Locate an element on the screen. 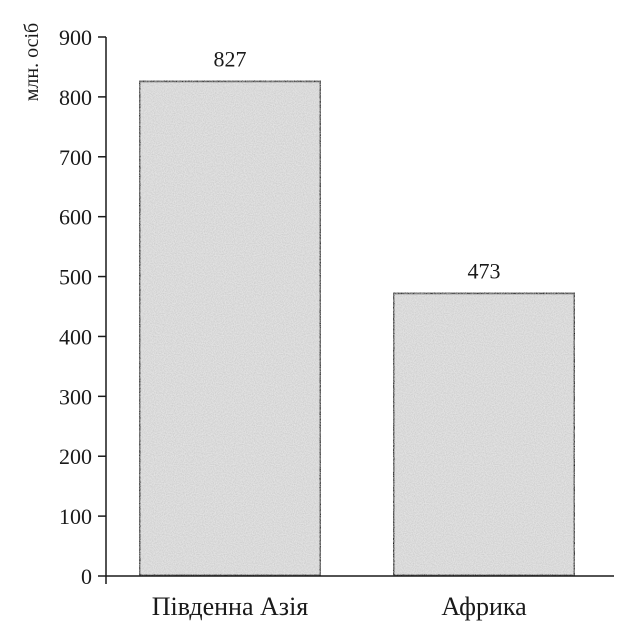 The height and width of the screenshot is (623, 620). y-tick-label: 600 is located at coordinates (75, 217).